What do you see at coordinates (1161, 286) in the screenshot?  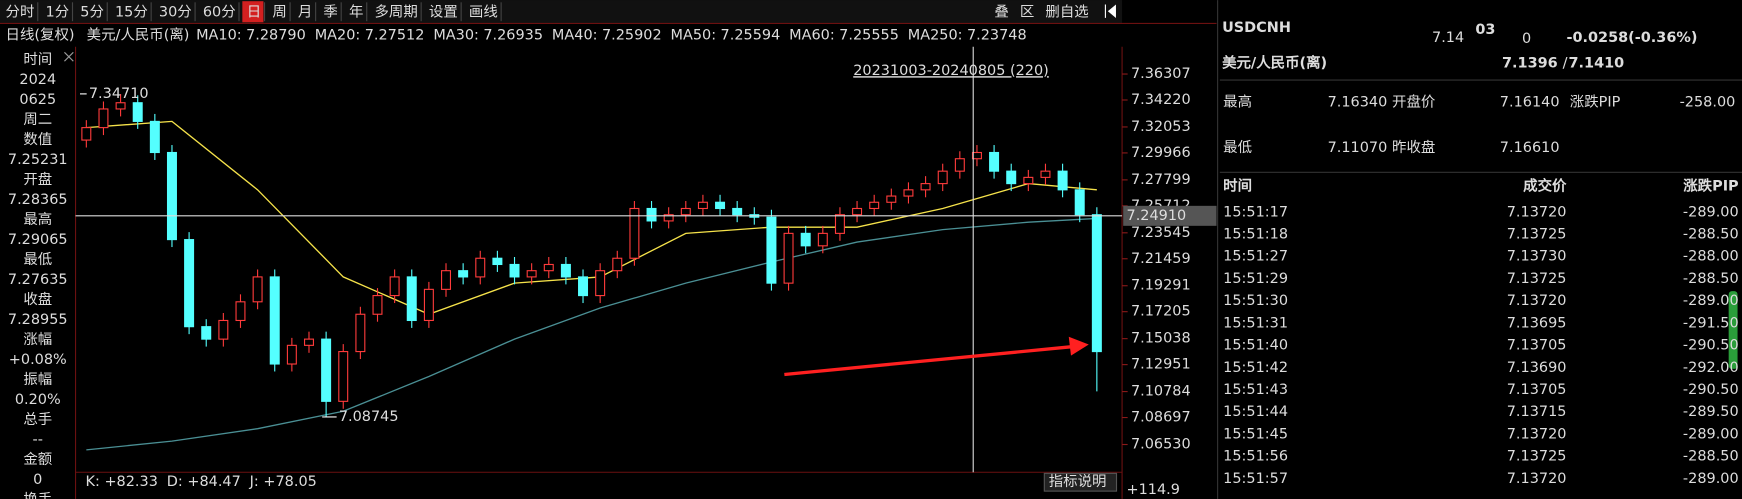 I see `y-tick-label: 7.19291` at bounding box center [1161, 286].